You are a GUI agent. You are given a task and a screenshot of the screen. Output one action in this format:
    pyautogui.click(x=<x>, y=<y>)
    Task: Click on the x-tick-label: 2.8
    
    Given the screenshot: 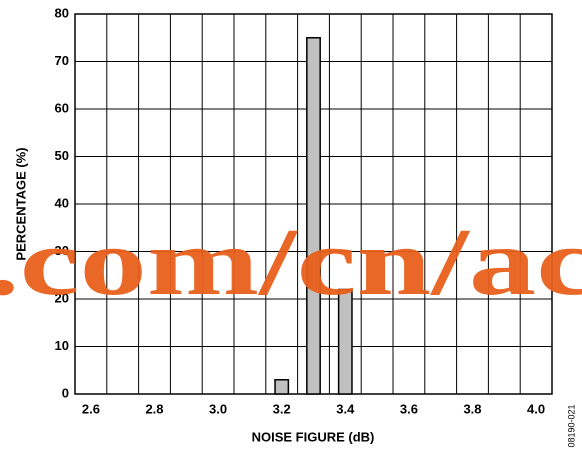 What is the action you would take?
    pyautogui.click(x=154, y=408)
    